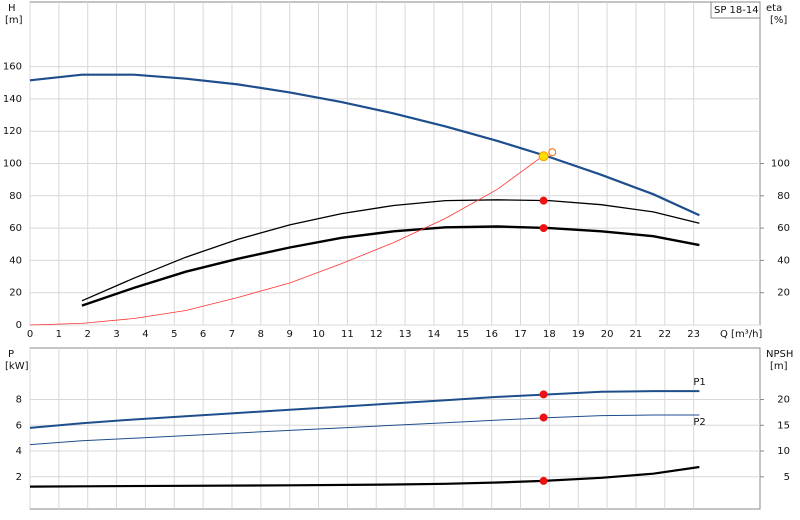  What do you see at coordinates (11, 354) in the screenshot?
I see `y-axis-label: P` at bounding box center [11, 354].